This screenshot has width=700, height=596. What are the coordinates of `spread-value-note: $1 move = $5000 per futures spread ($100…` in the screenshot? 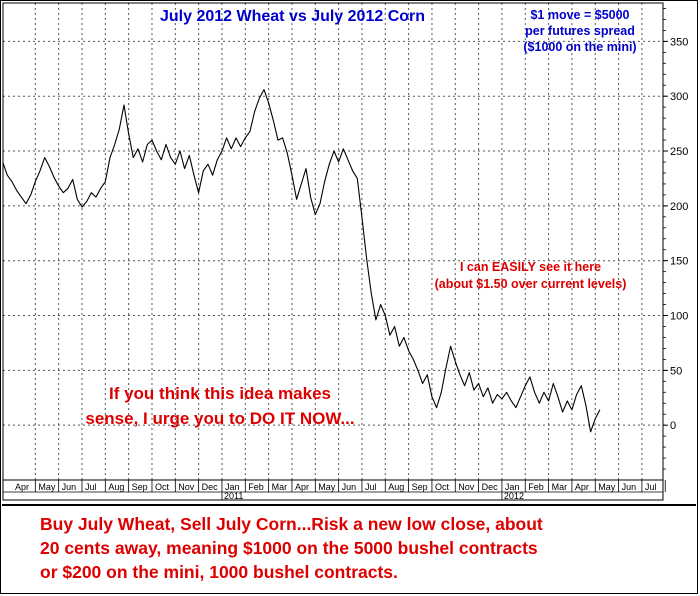 It's located at (580, 31).